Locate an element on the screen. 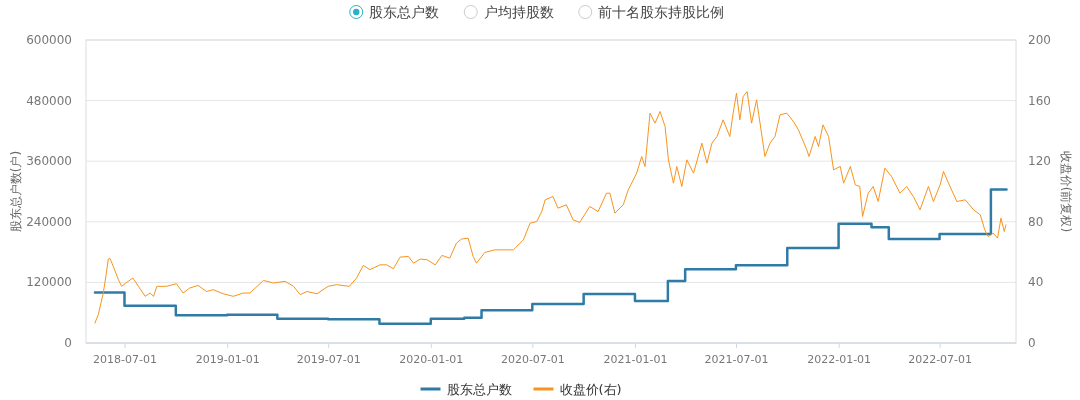  y-tick-label: 600000 is located at coordinates (49, 40).